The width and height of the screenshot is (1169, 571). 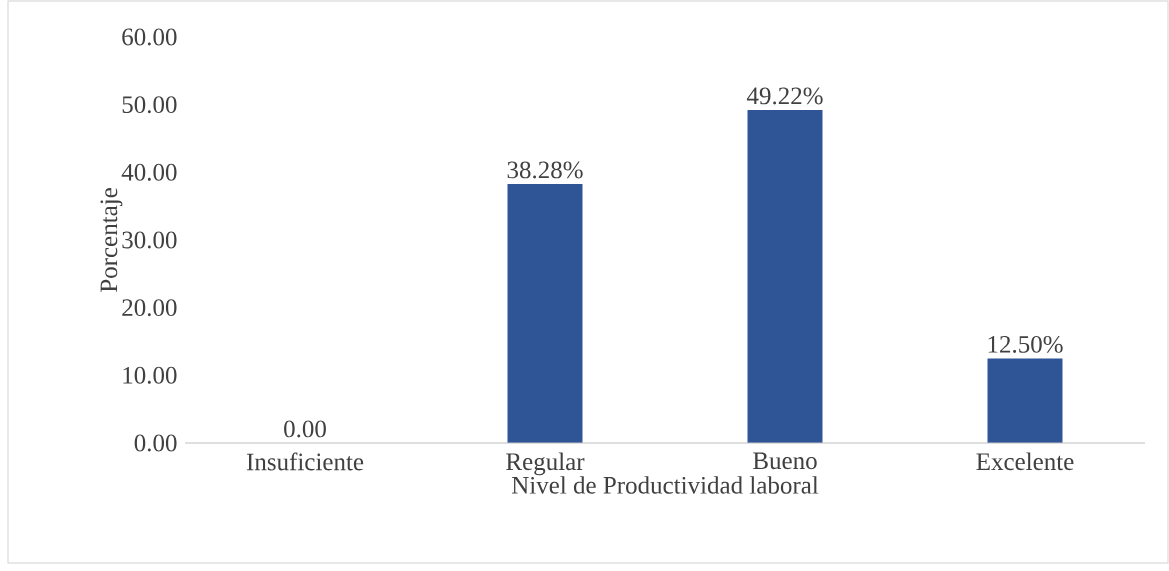 I want to click on y-tick-label: 20.00, so click(x=149, y=308).